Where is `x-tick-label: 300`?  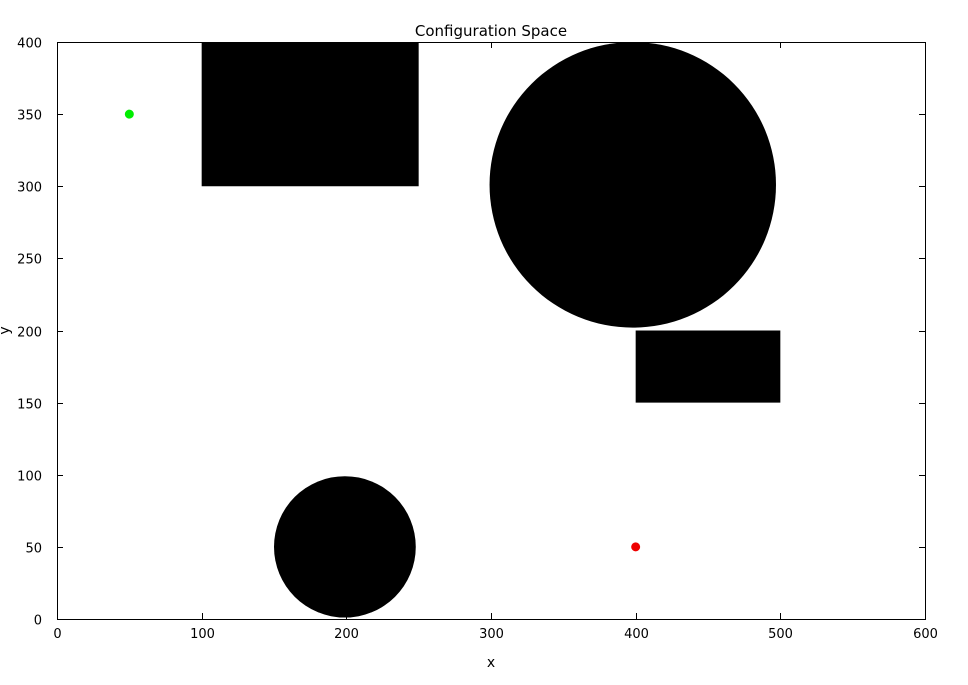
x-tick-label: 300 is located at coordinates (491, 634).